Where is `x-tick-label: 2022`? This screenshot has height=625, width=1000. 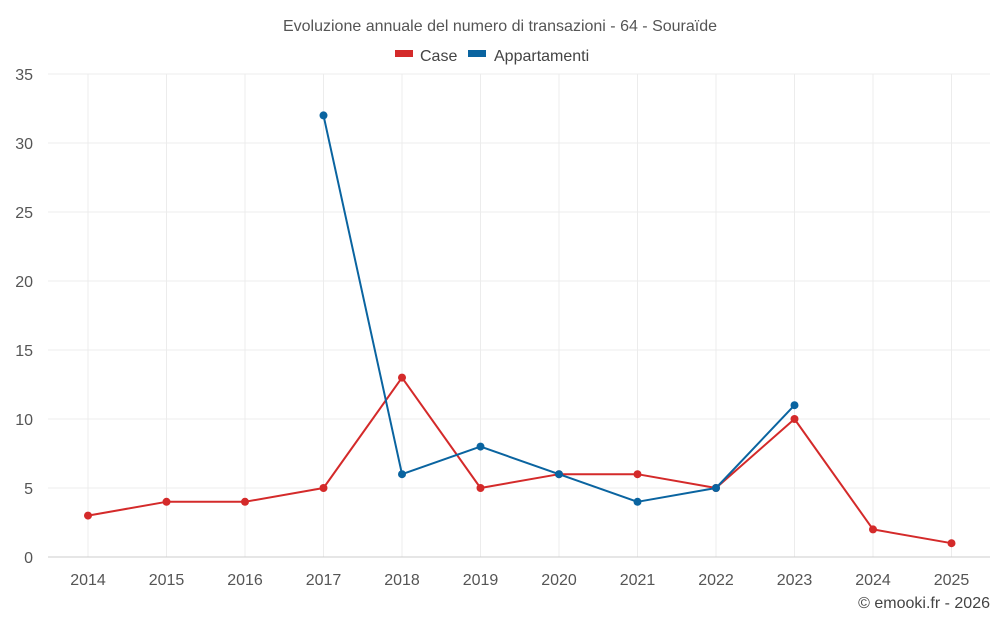
x-tick-label: 2022 is located at coordinates (716, 580).